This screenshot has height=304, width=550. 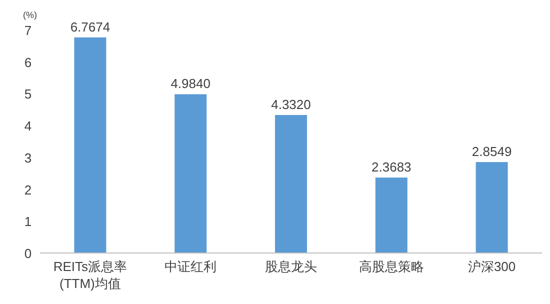 What do you see at coordinates (190, 84) in the screenshot?
I see `data-label: 4.9840` at bounding box center [190, 84].